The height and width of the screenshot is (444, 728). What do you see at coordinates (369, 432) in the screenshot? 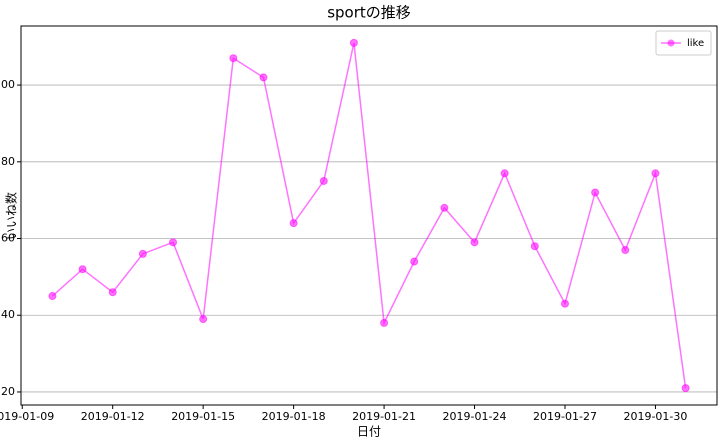
I see `x-axis-label: 日付` at bounding box center [369, 432].